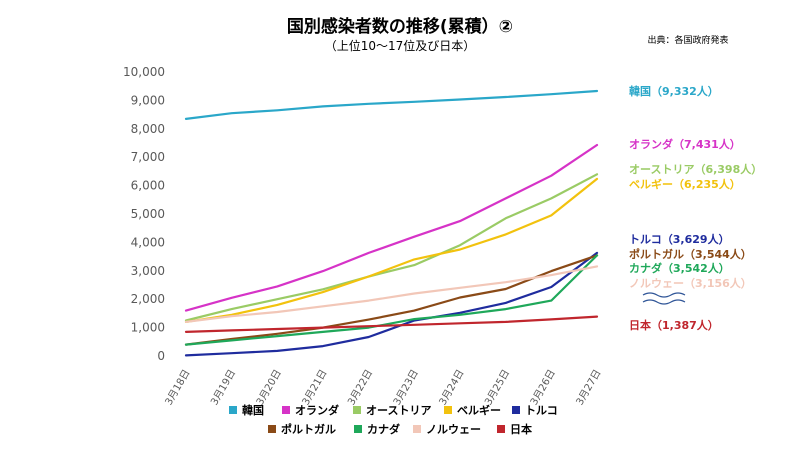 The width and height of the screenshot is (800, 450). Describe the element at coordinates (664, 298) in the screenshot. I see `wavy-connector` at that location.